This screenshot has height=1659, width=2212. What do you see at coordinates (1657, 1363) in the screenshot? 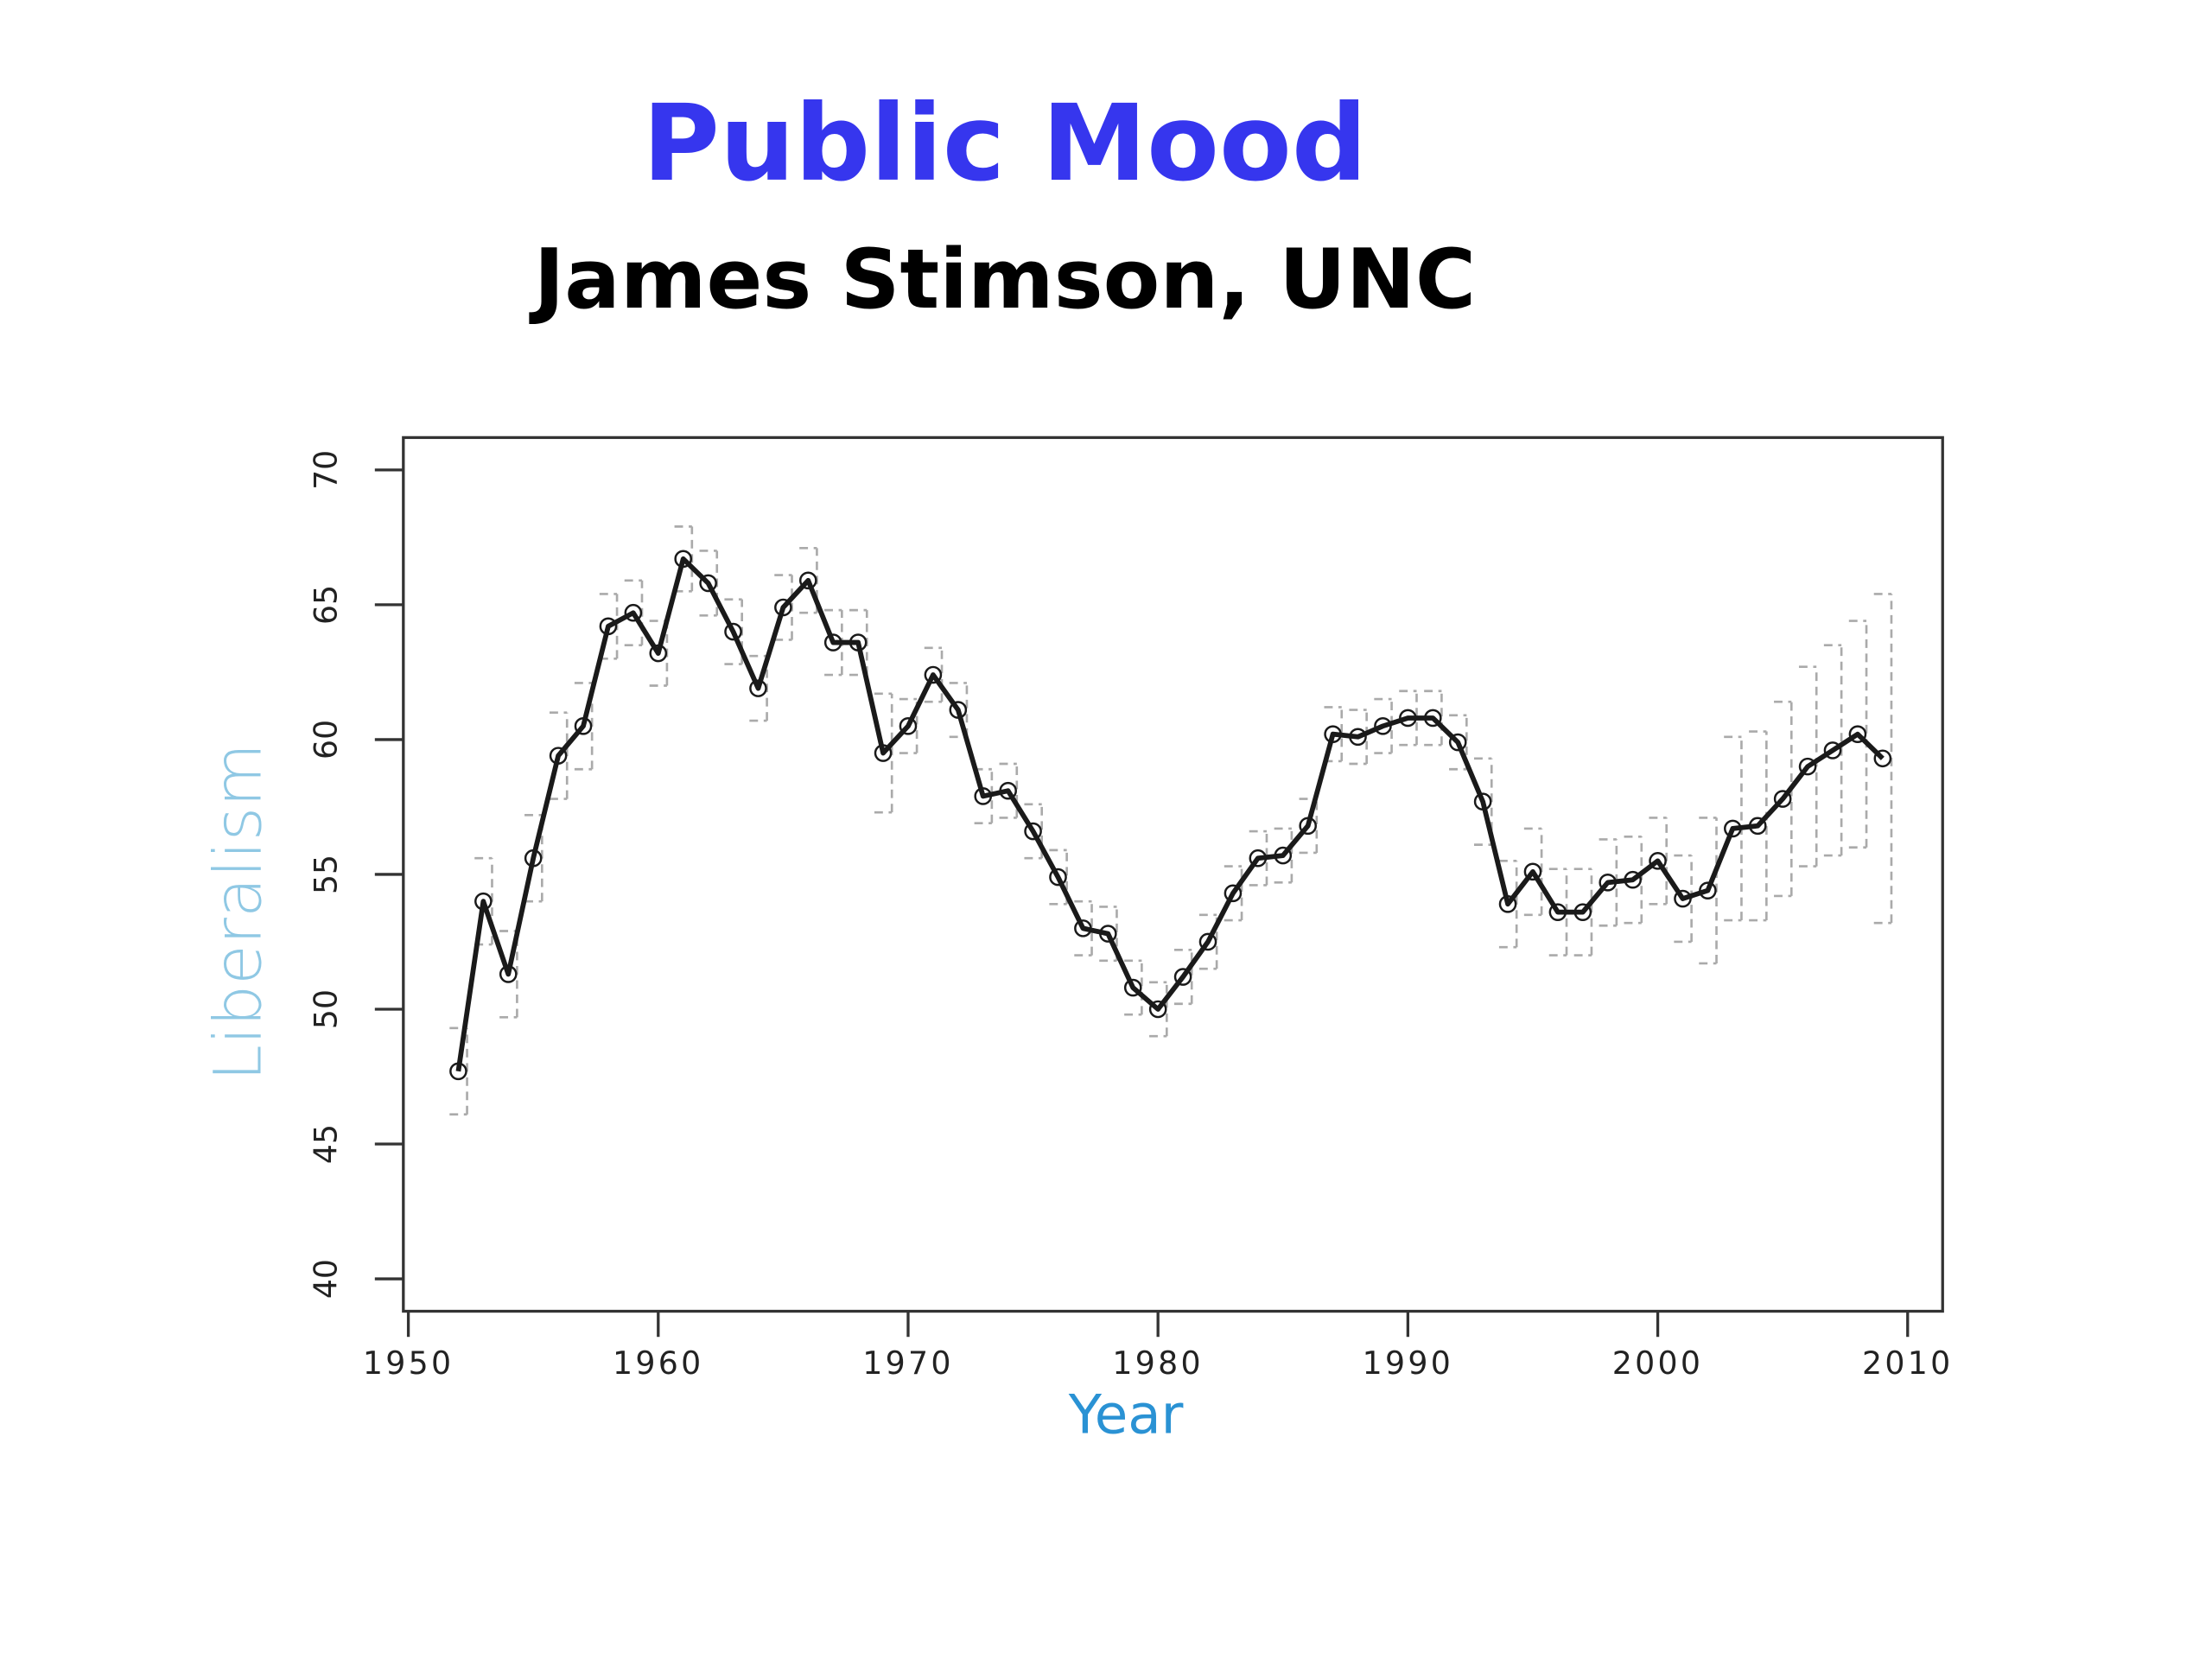
I see `x-tick-label: 2000` at bounding box center [1657, 1363].